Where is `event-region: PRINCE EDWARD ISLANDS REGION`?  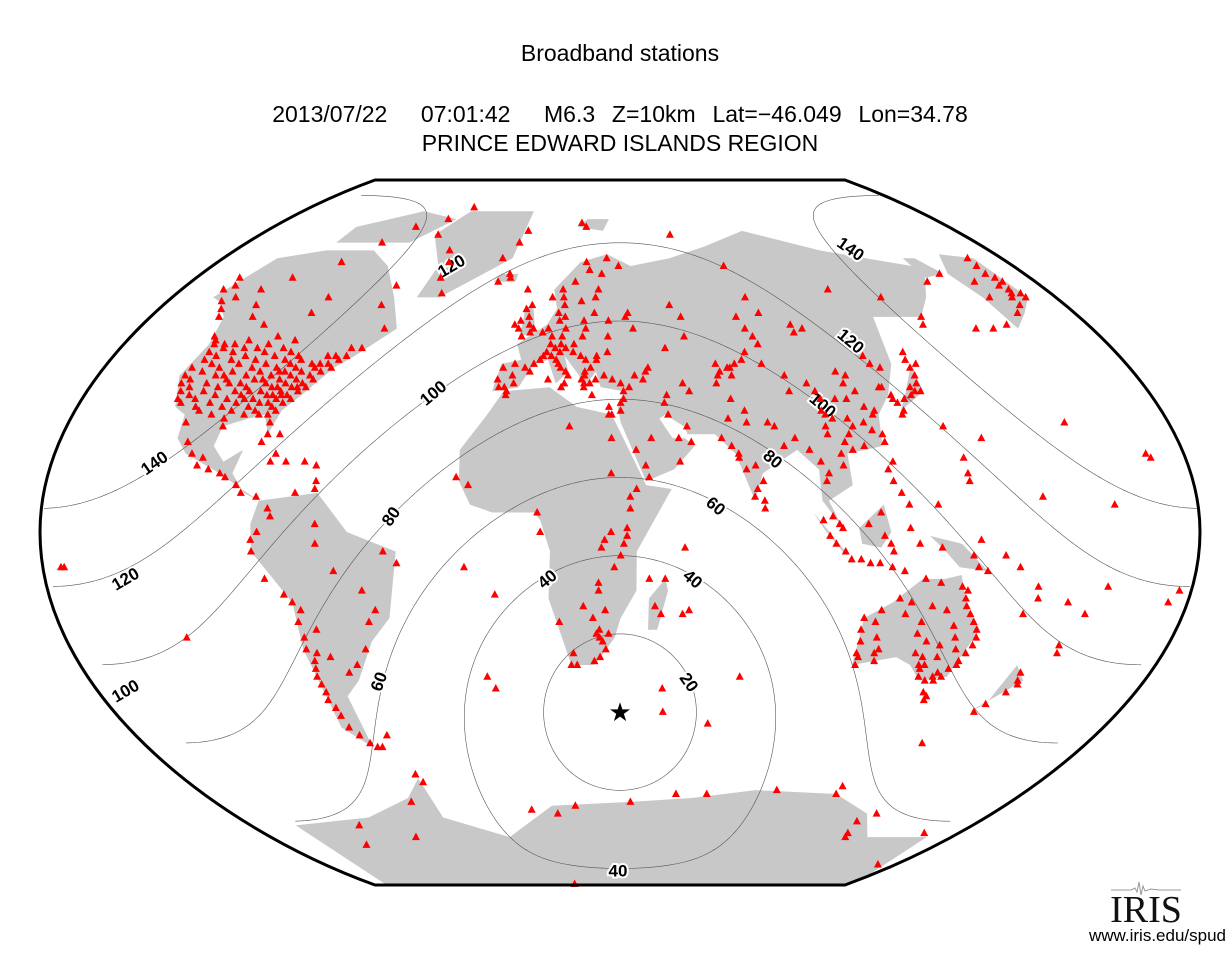
event-region: PRINCE EDWARD ISLANDS REGION is located at coordinates (620, 143).